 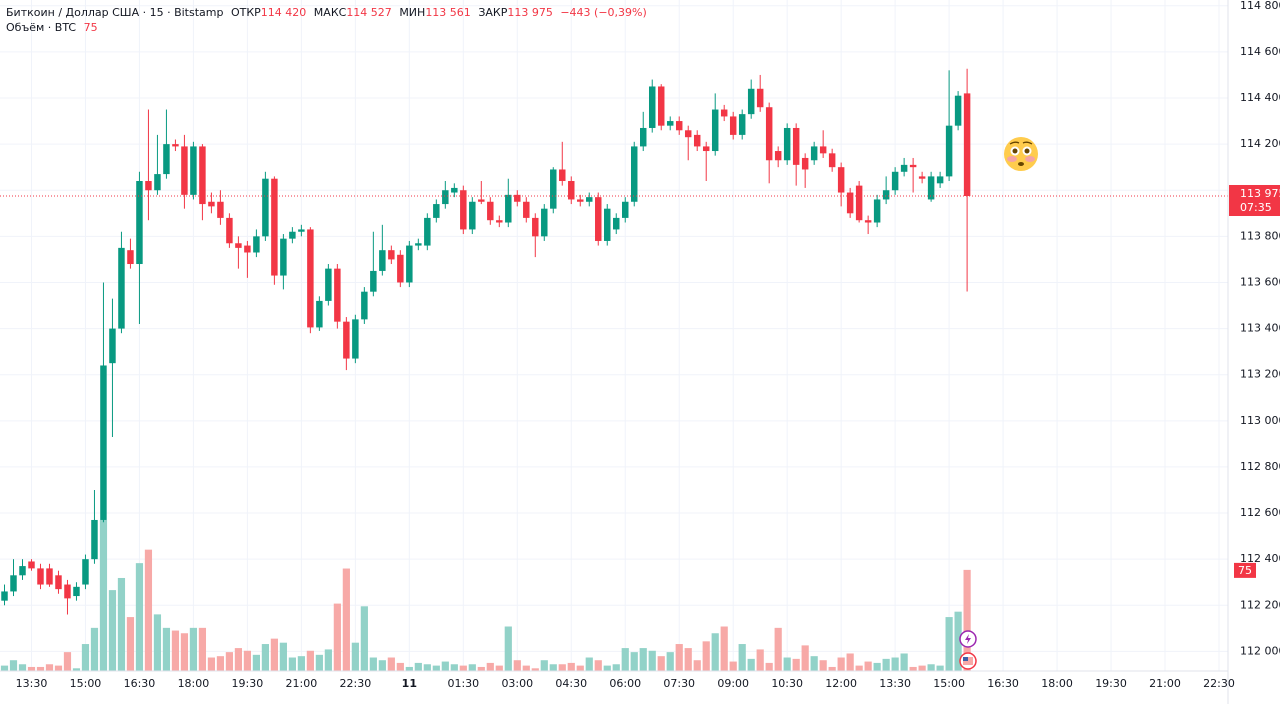 I want to click on economic-event-icon, so click(x=968, y=661).